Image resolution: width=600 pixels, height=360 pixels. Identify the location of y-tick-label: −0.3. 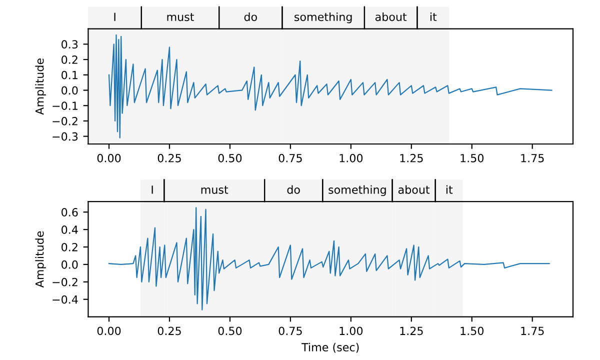
(65, 136).